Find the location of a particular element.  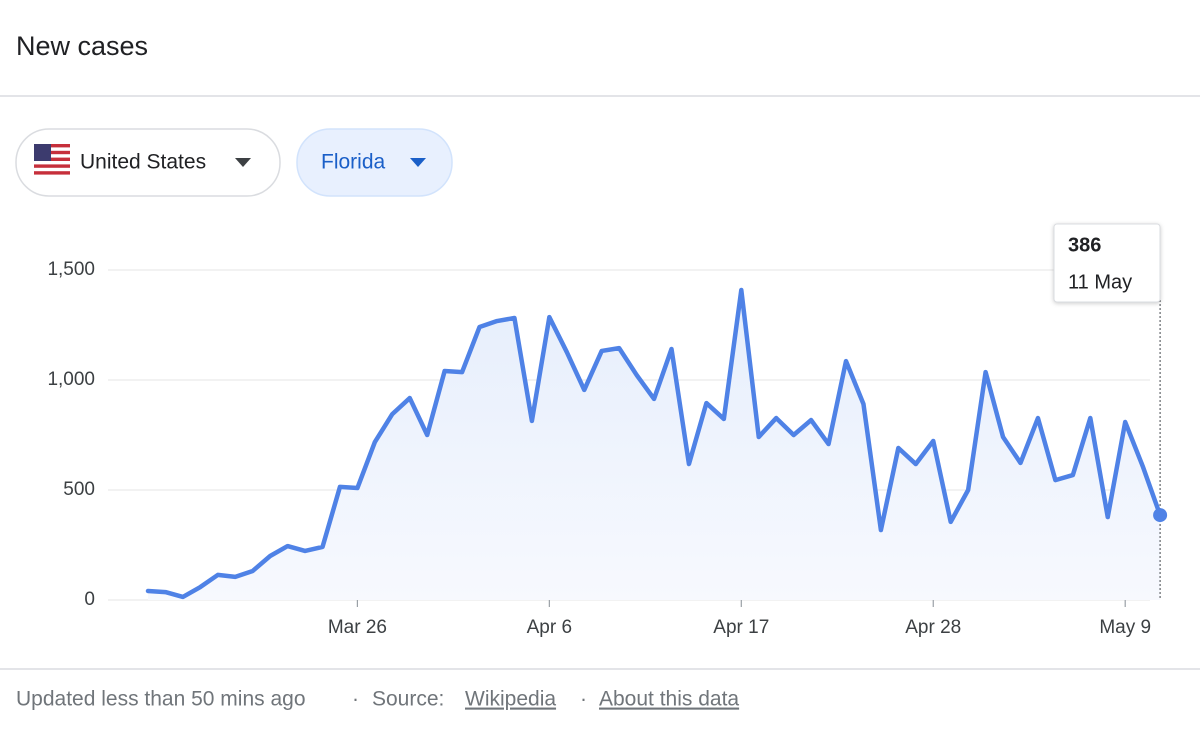

x-tick-label: Apr 6 is located at coordinates (549, 627).